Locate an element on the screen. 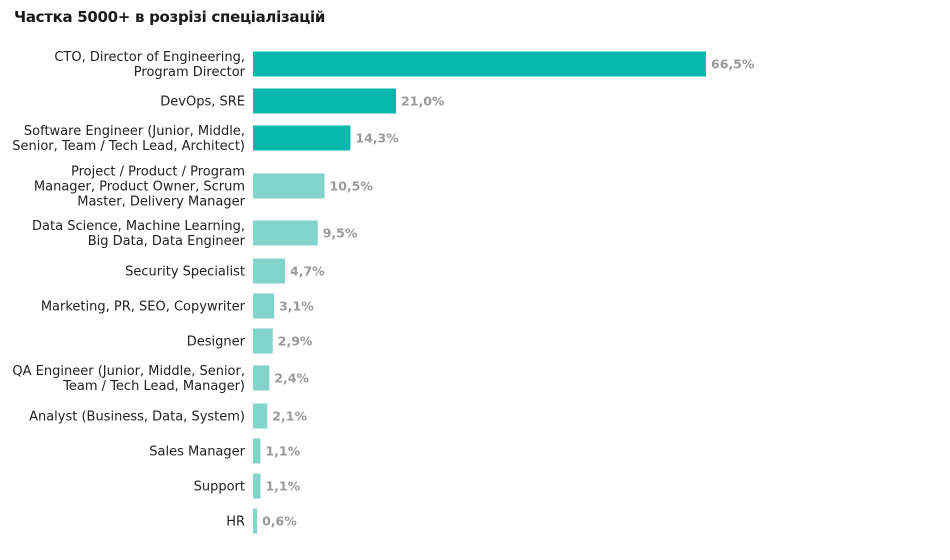 This screenshot has width=950, height=560. category-label-9: Analyst (Business, Data, System) is located at coordinates (137, 417).